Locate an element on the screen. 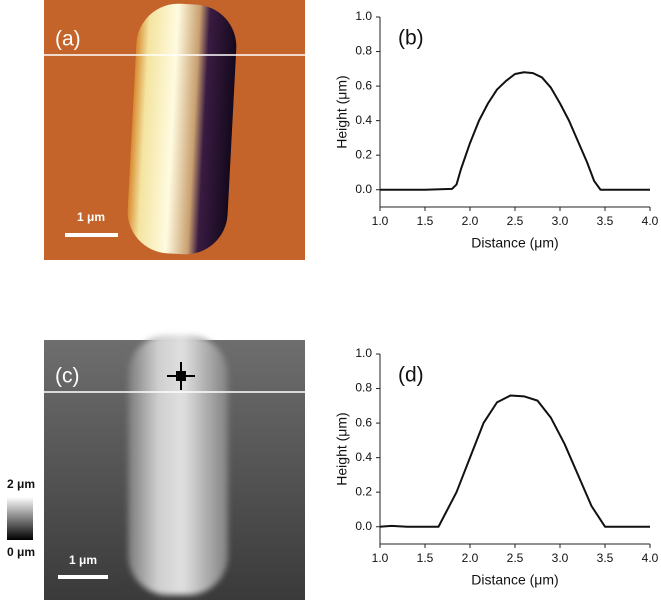 Image resolution: width=661 pixels, height=605 pixels. panel-label: (c) is located at coordinates (67, 376).